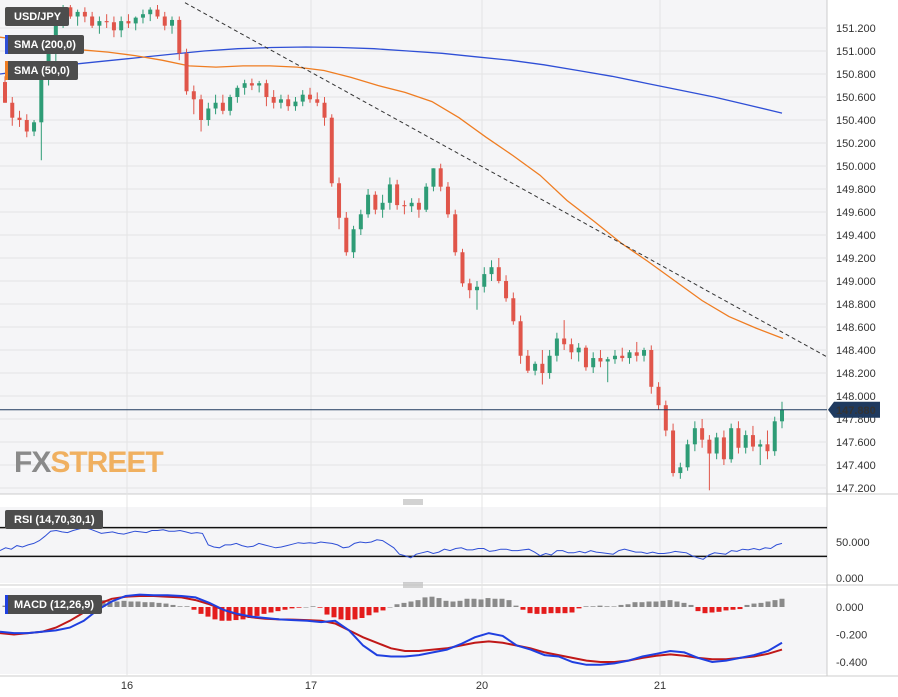 The width and height of the screenshot is (898, 697). Describe the element at coordinates (413, 585) in the screenshot. I see `macd-resize-handle` at that location.